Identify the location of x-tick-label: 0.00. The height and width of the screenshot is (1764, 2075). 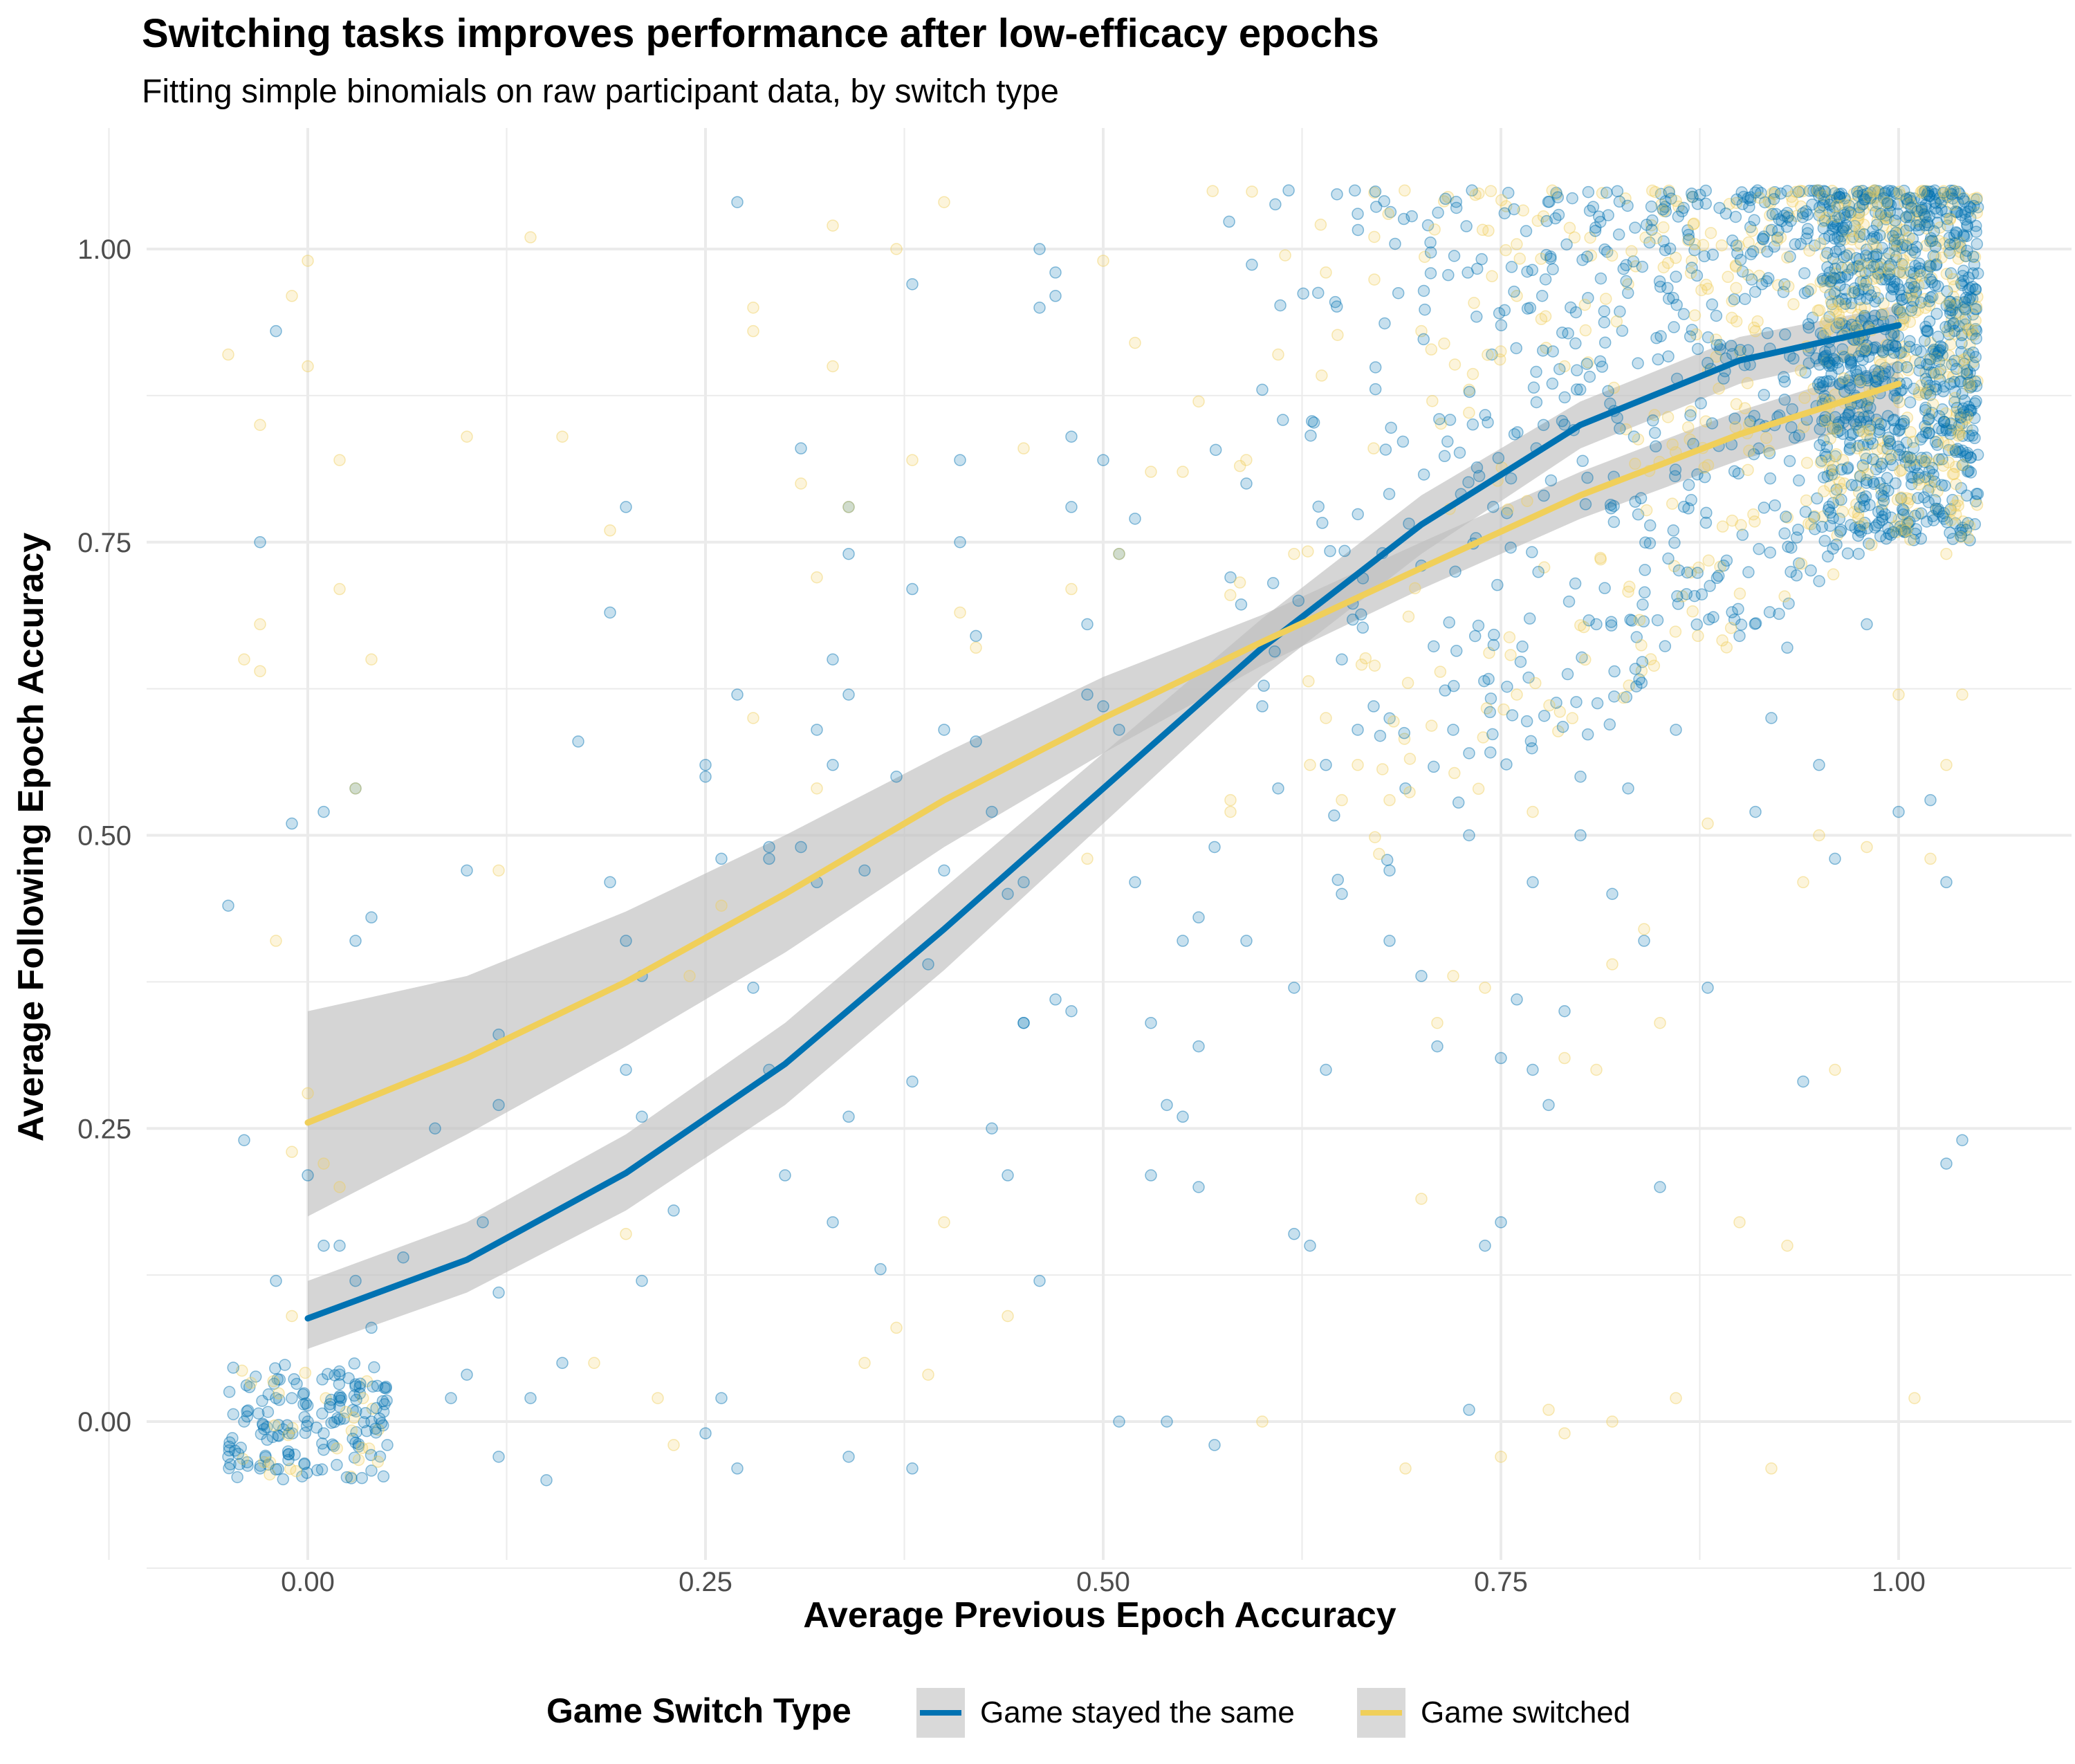
(308, 1582).